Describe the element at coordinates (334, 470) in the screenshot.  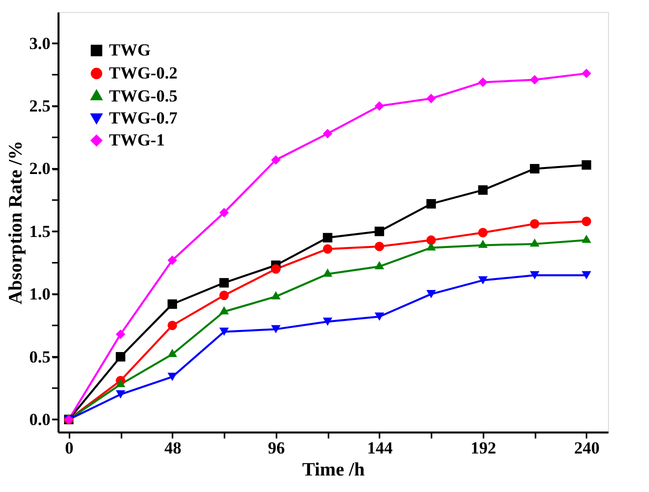
I see `x-axis-title: Time /h` at that location.